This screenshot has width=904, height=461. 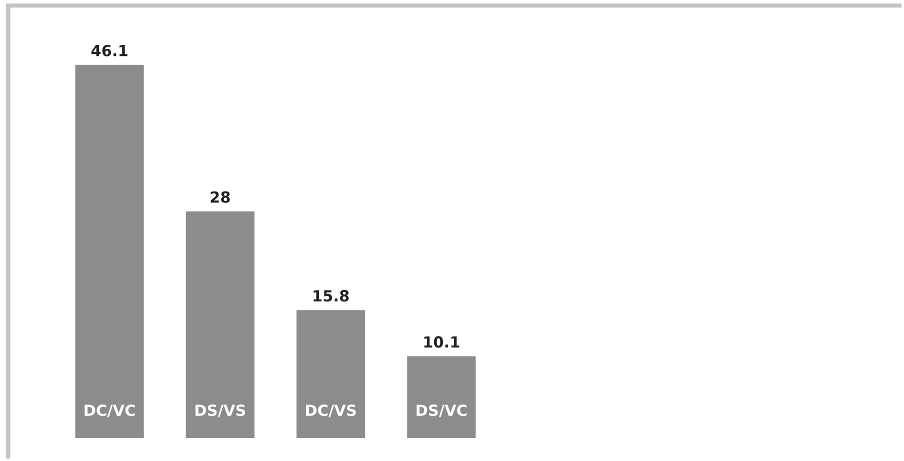 What do you see at coordinates (109, 411) in the screenshot?
I see `x-tick-label: DC/VC` at bounding box center [109, 411].